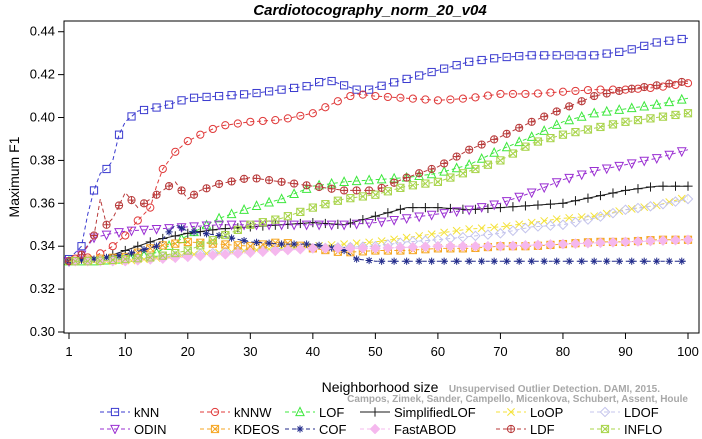 The image size is (702, 439). What do you see at coordinates (42, 288) in the screenshot?
I see `y-tick-label: 0.32` at bounding box center [42, 288].